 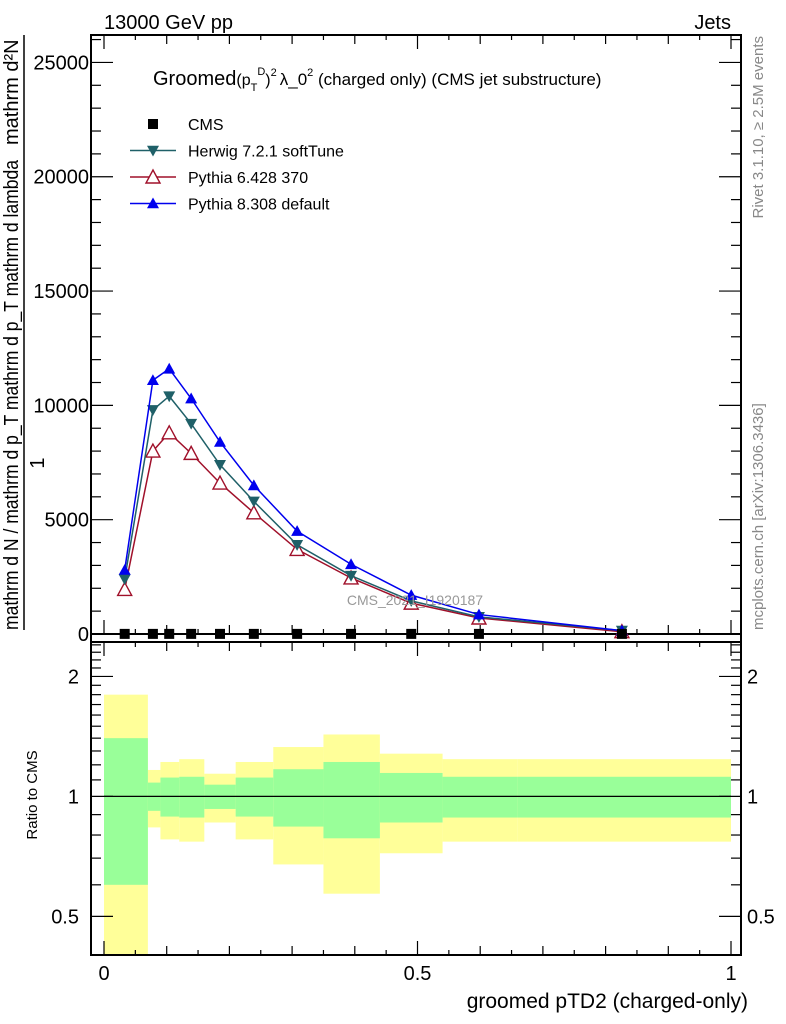 I want to click on title-close: ), so click(x=267, y=80).